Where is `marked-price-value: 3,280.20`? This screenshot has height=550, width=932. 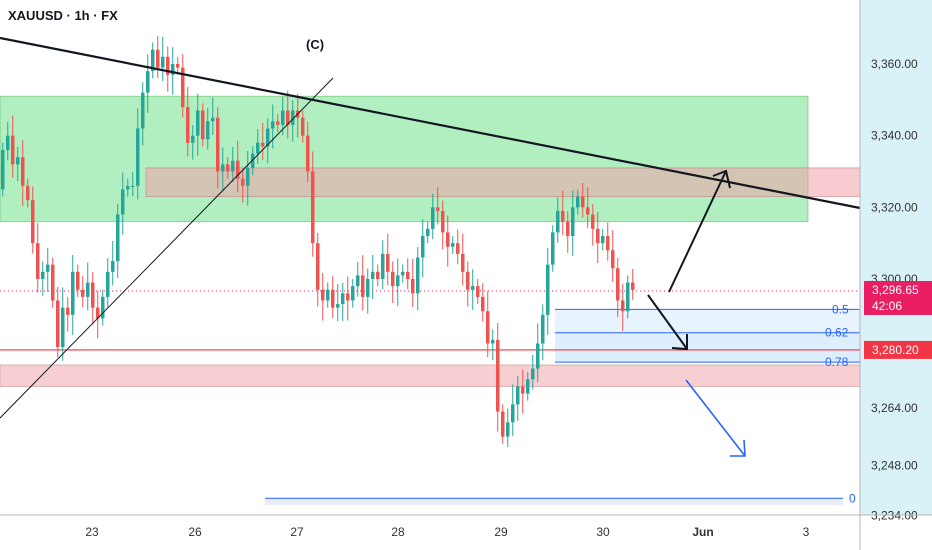
marked-price-value: 3,280.20 is located at coordinates (895, 350).